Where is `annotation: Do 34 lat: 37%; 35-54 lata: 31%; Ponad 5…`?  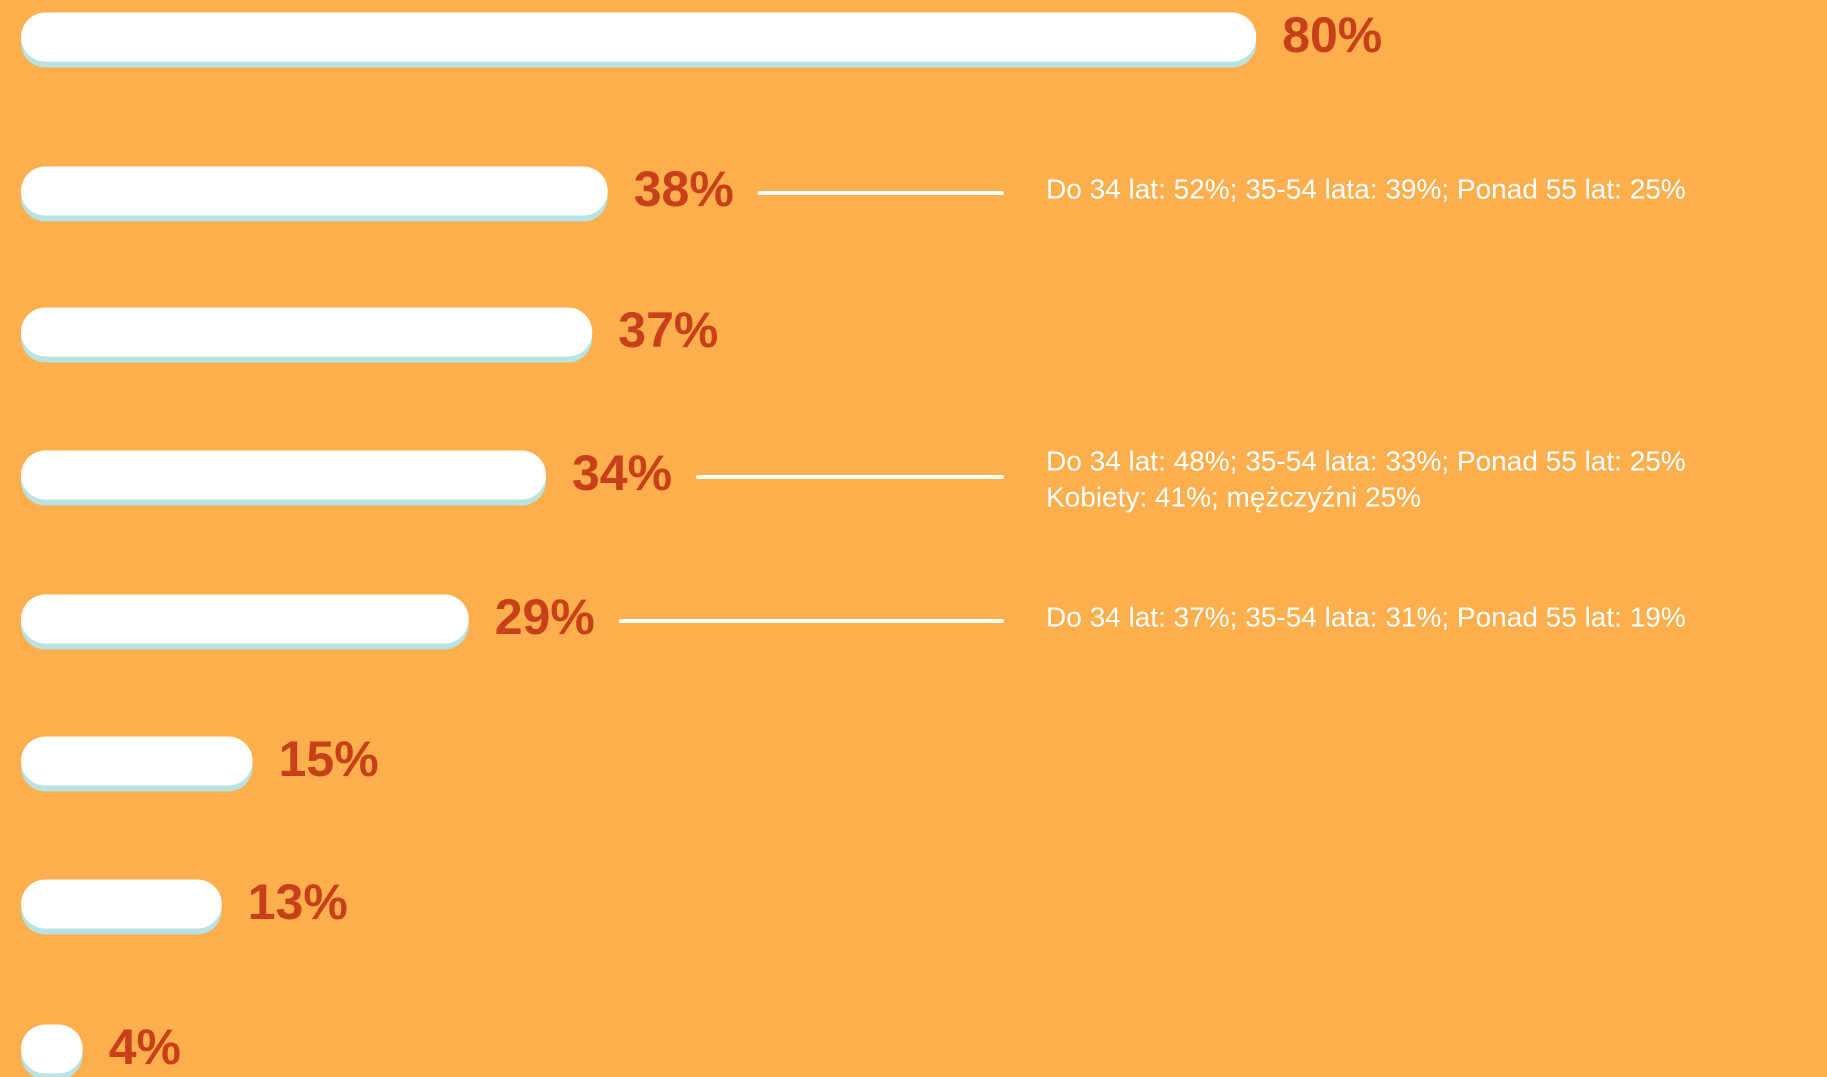 annotation: Do 34 lat: 37%; 35-54 lata: 31%; Ponad 5… is located at coordinates (1366, 616).